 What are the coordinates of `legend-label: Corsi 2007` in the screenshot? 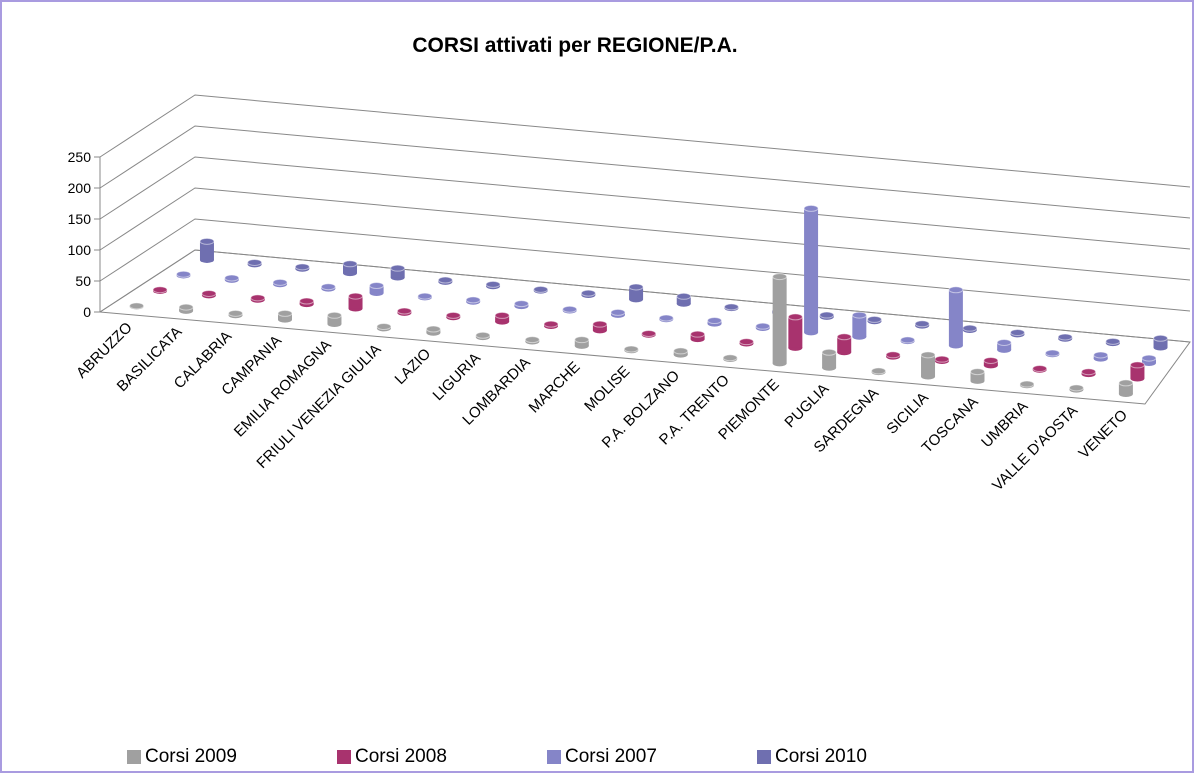 It's located at (611, 756).